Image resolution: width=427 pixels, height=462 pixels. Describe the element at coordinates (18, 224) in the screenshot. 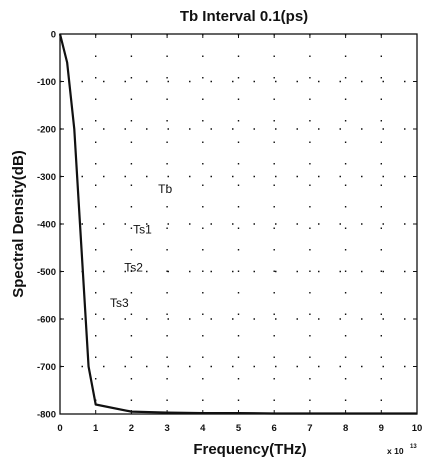

I see `y-axis-label: Spectral Density(dB)` at that location.